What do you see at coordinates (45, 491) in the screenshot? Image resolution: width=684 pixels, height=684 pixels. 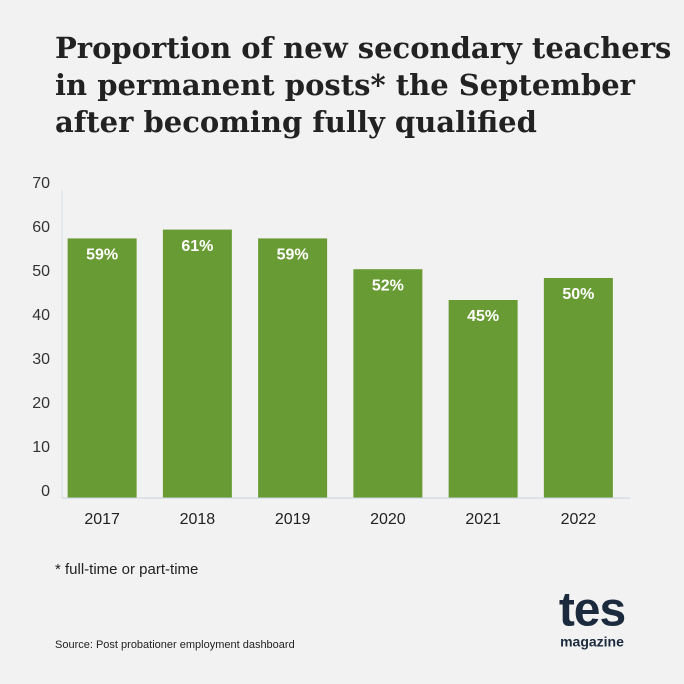 I see `y-tick-label: 0` at bounding box center [45, 491].